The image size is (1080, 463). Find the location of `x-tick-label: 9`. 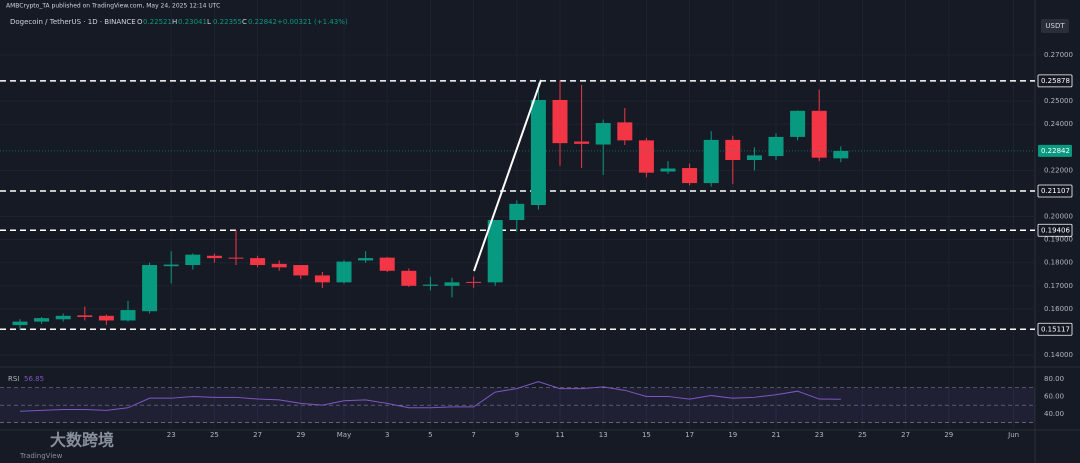

x-tick-label: 9 is located at coordinates (517, 435).